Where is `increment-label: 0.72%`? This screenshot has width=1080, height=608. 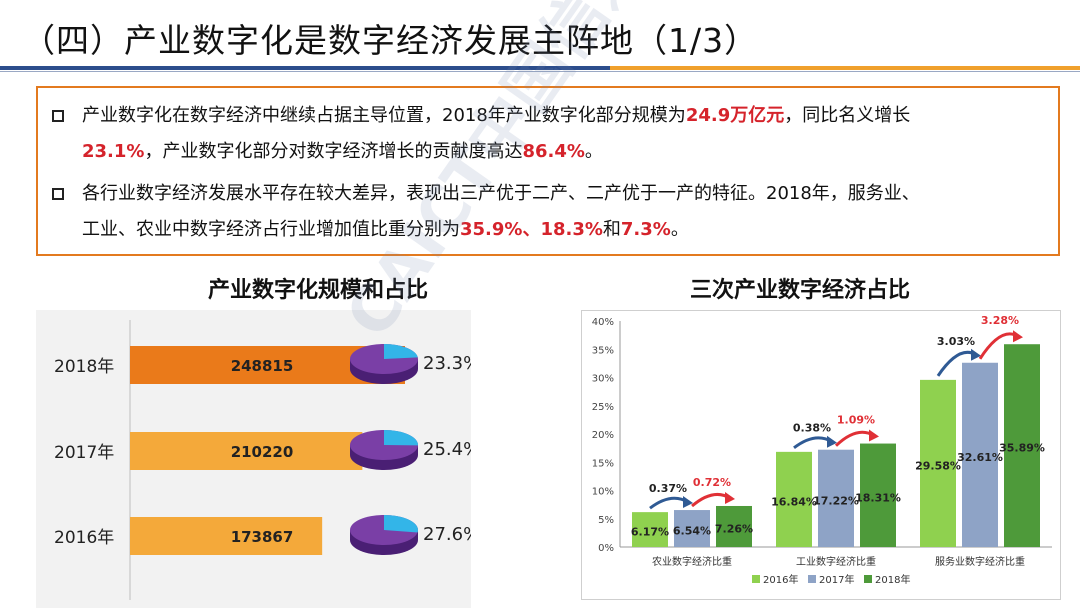 increment-label: 0.72% is located at coordinates (712, 482).